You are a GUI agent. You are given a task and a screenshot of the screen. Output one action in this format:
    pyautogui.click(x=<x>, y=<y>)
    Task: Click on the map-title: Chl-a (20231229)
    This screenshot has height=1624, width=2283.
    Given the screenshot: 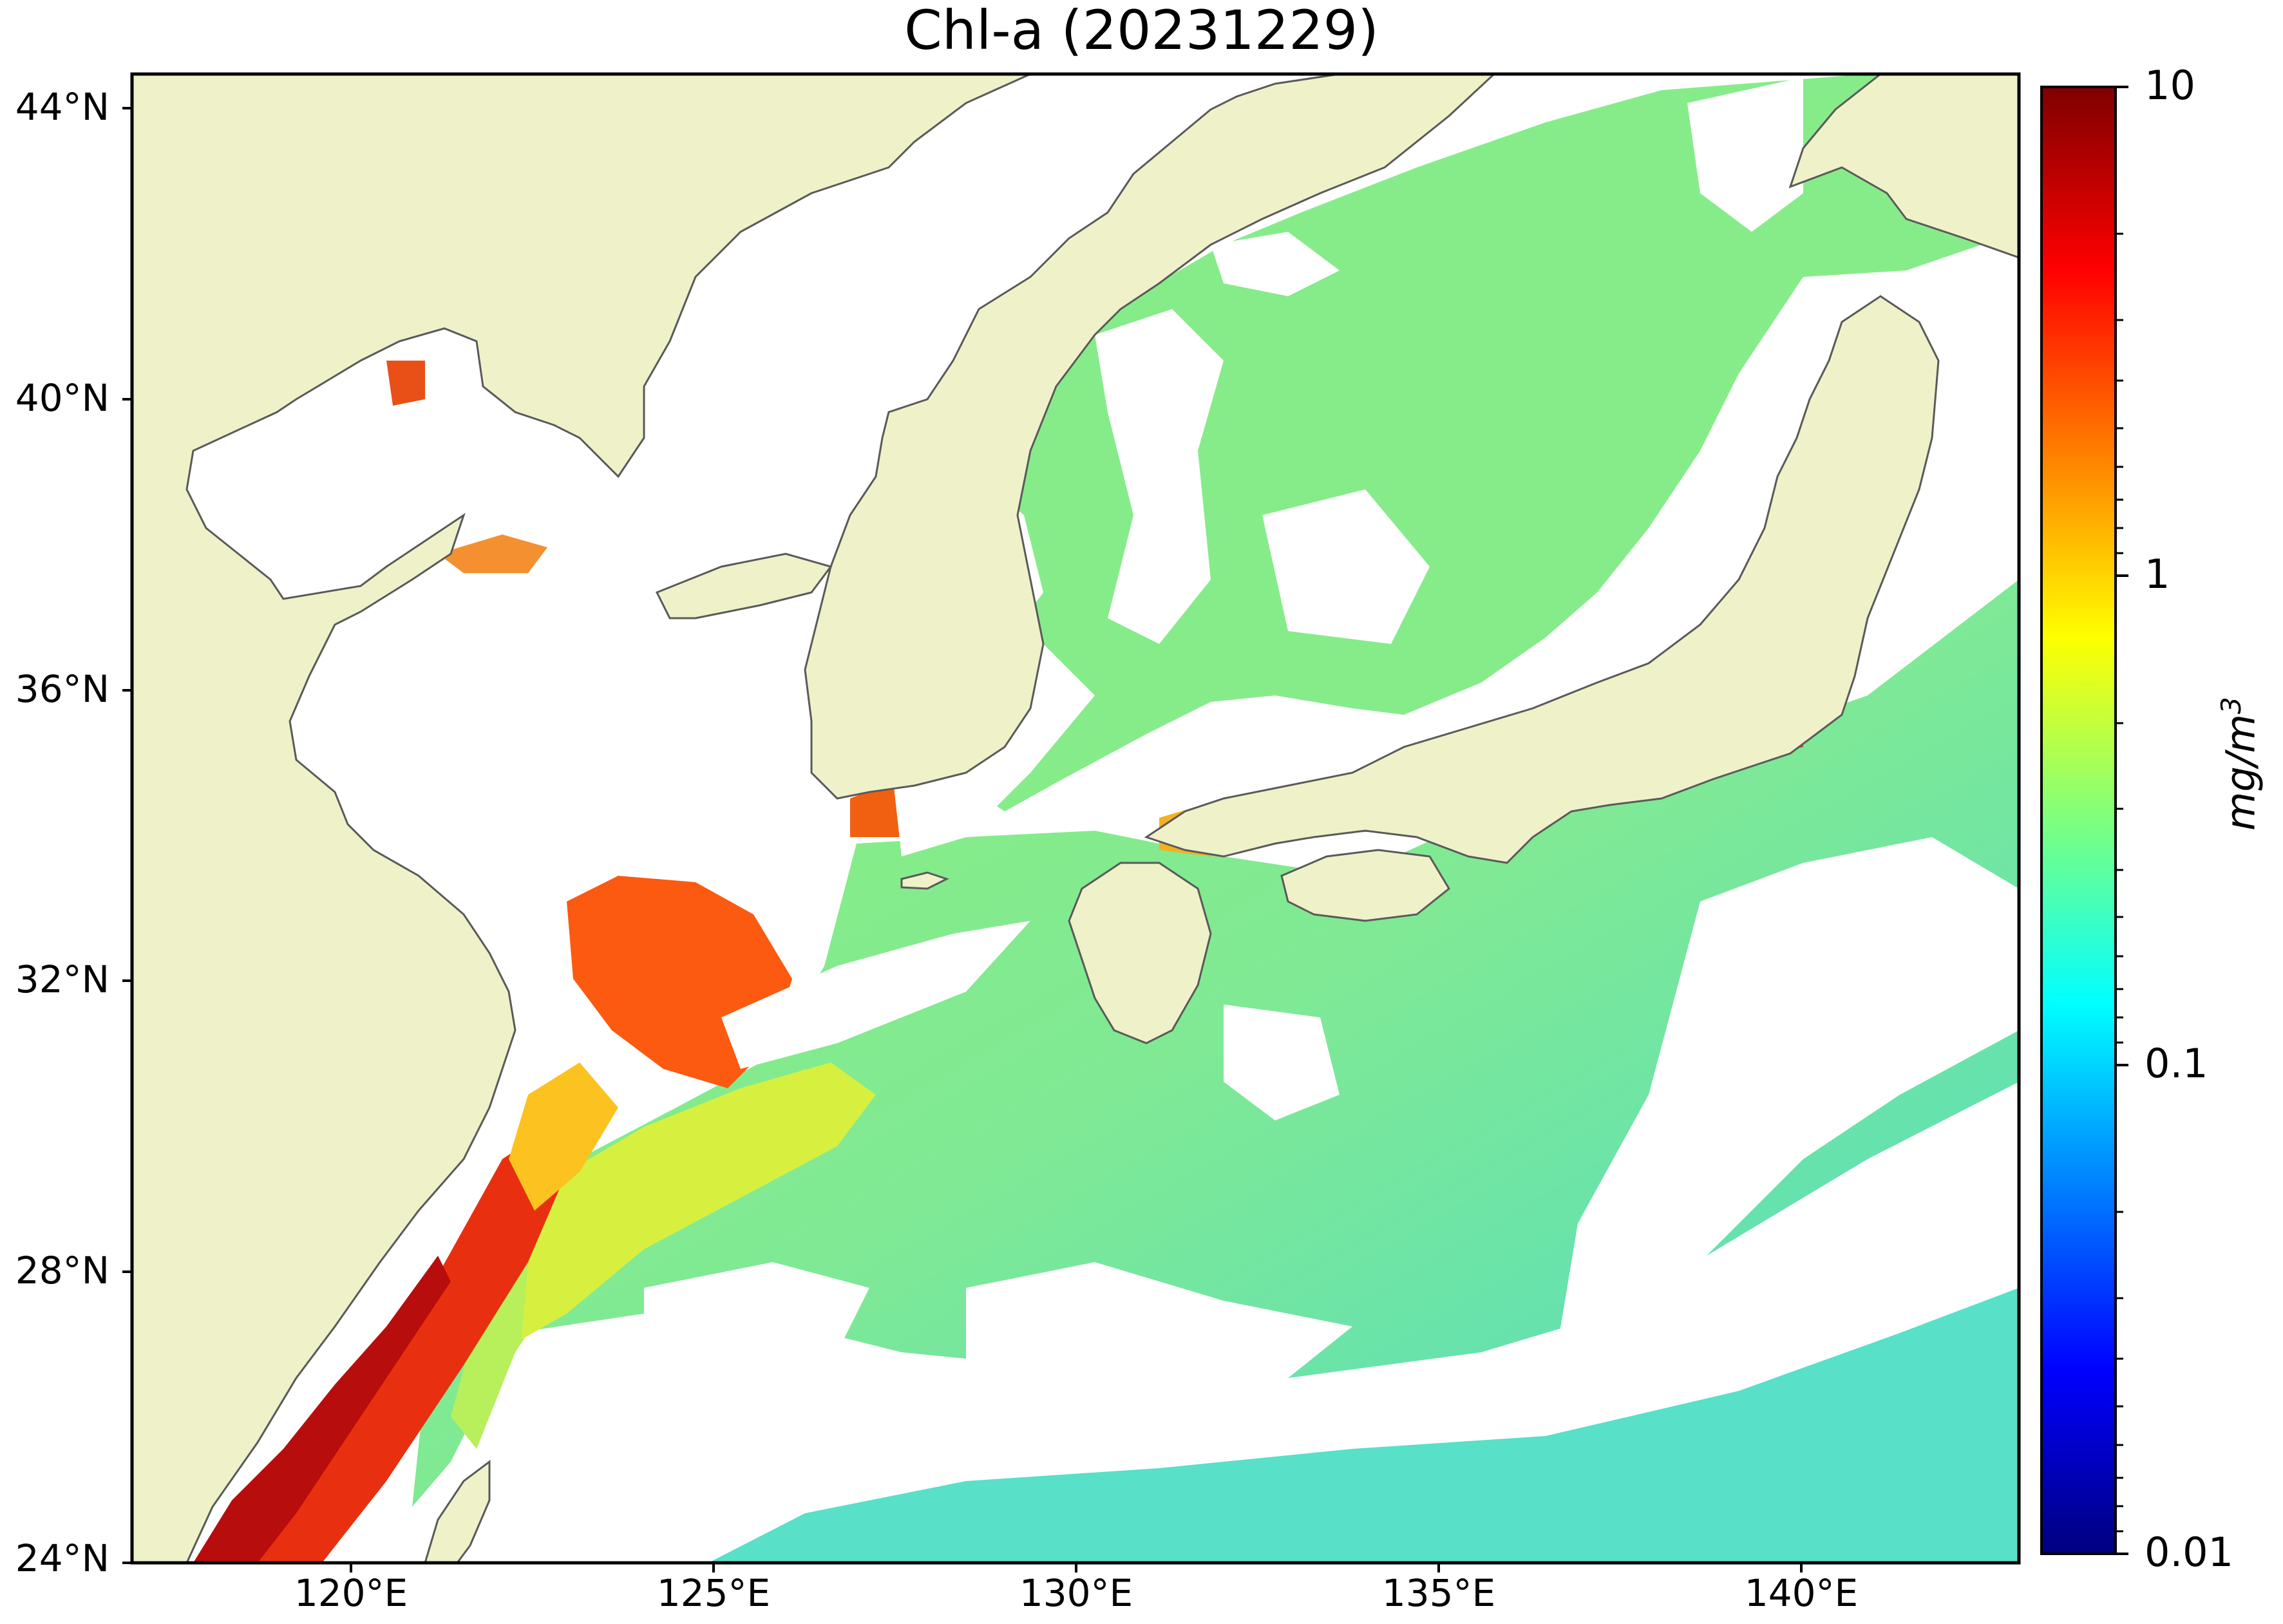 What is the action you would take?
    pyautogui.click(x=1141, y=31)
    